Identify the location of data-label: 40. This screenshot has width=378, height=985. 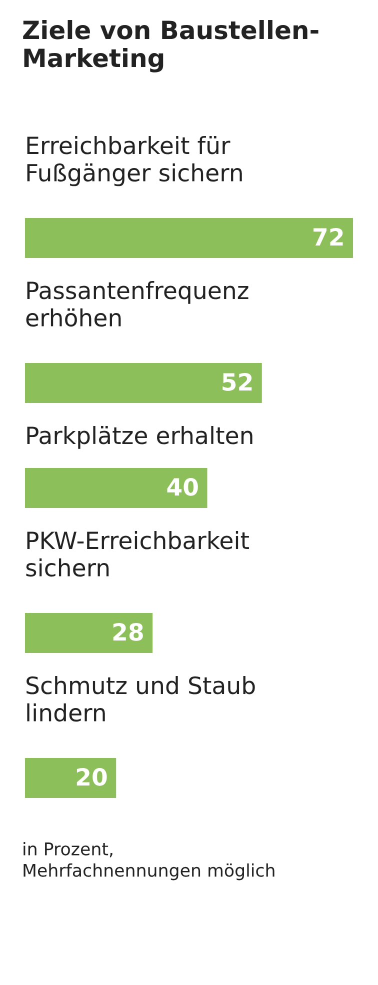
(182, 487).